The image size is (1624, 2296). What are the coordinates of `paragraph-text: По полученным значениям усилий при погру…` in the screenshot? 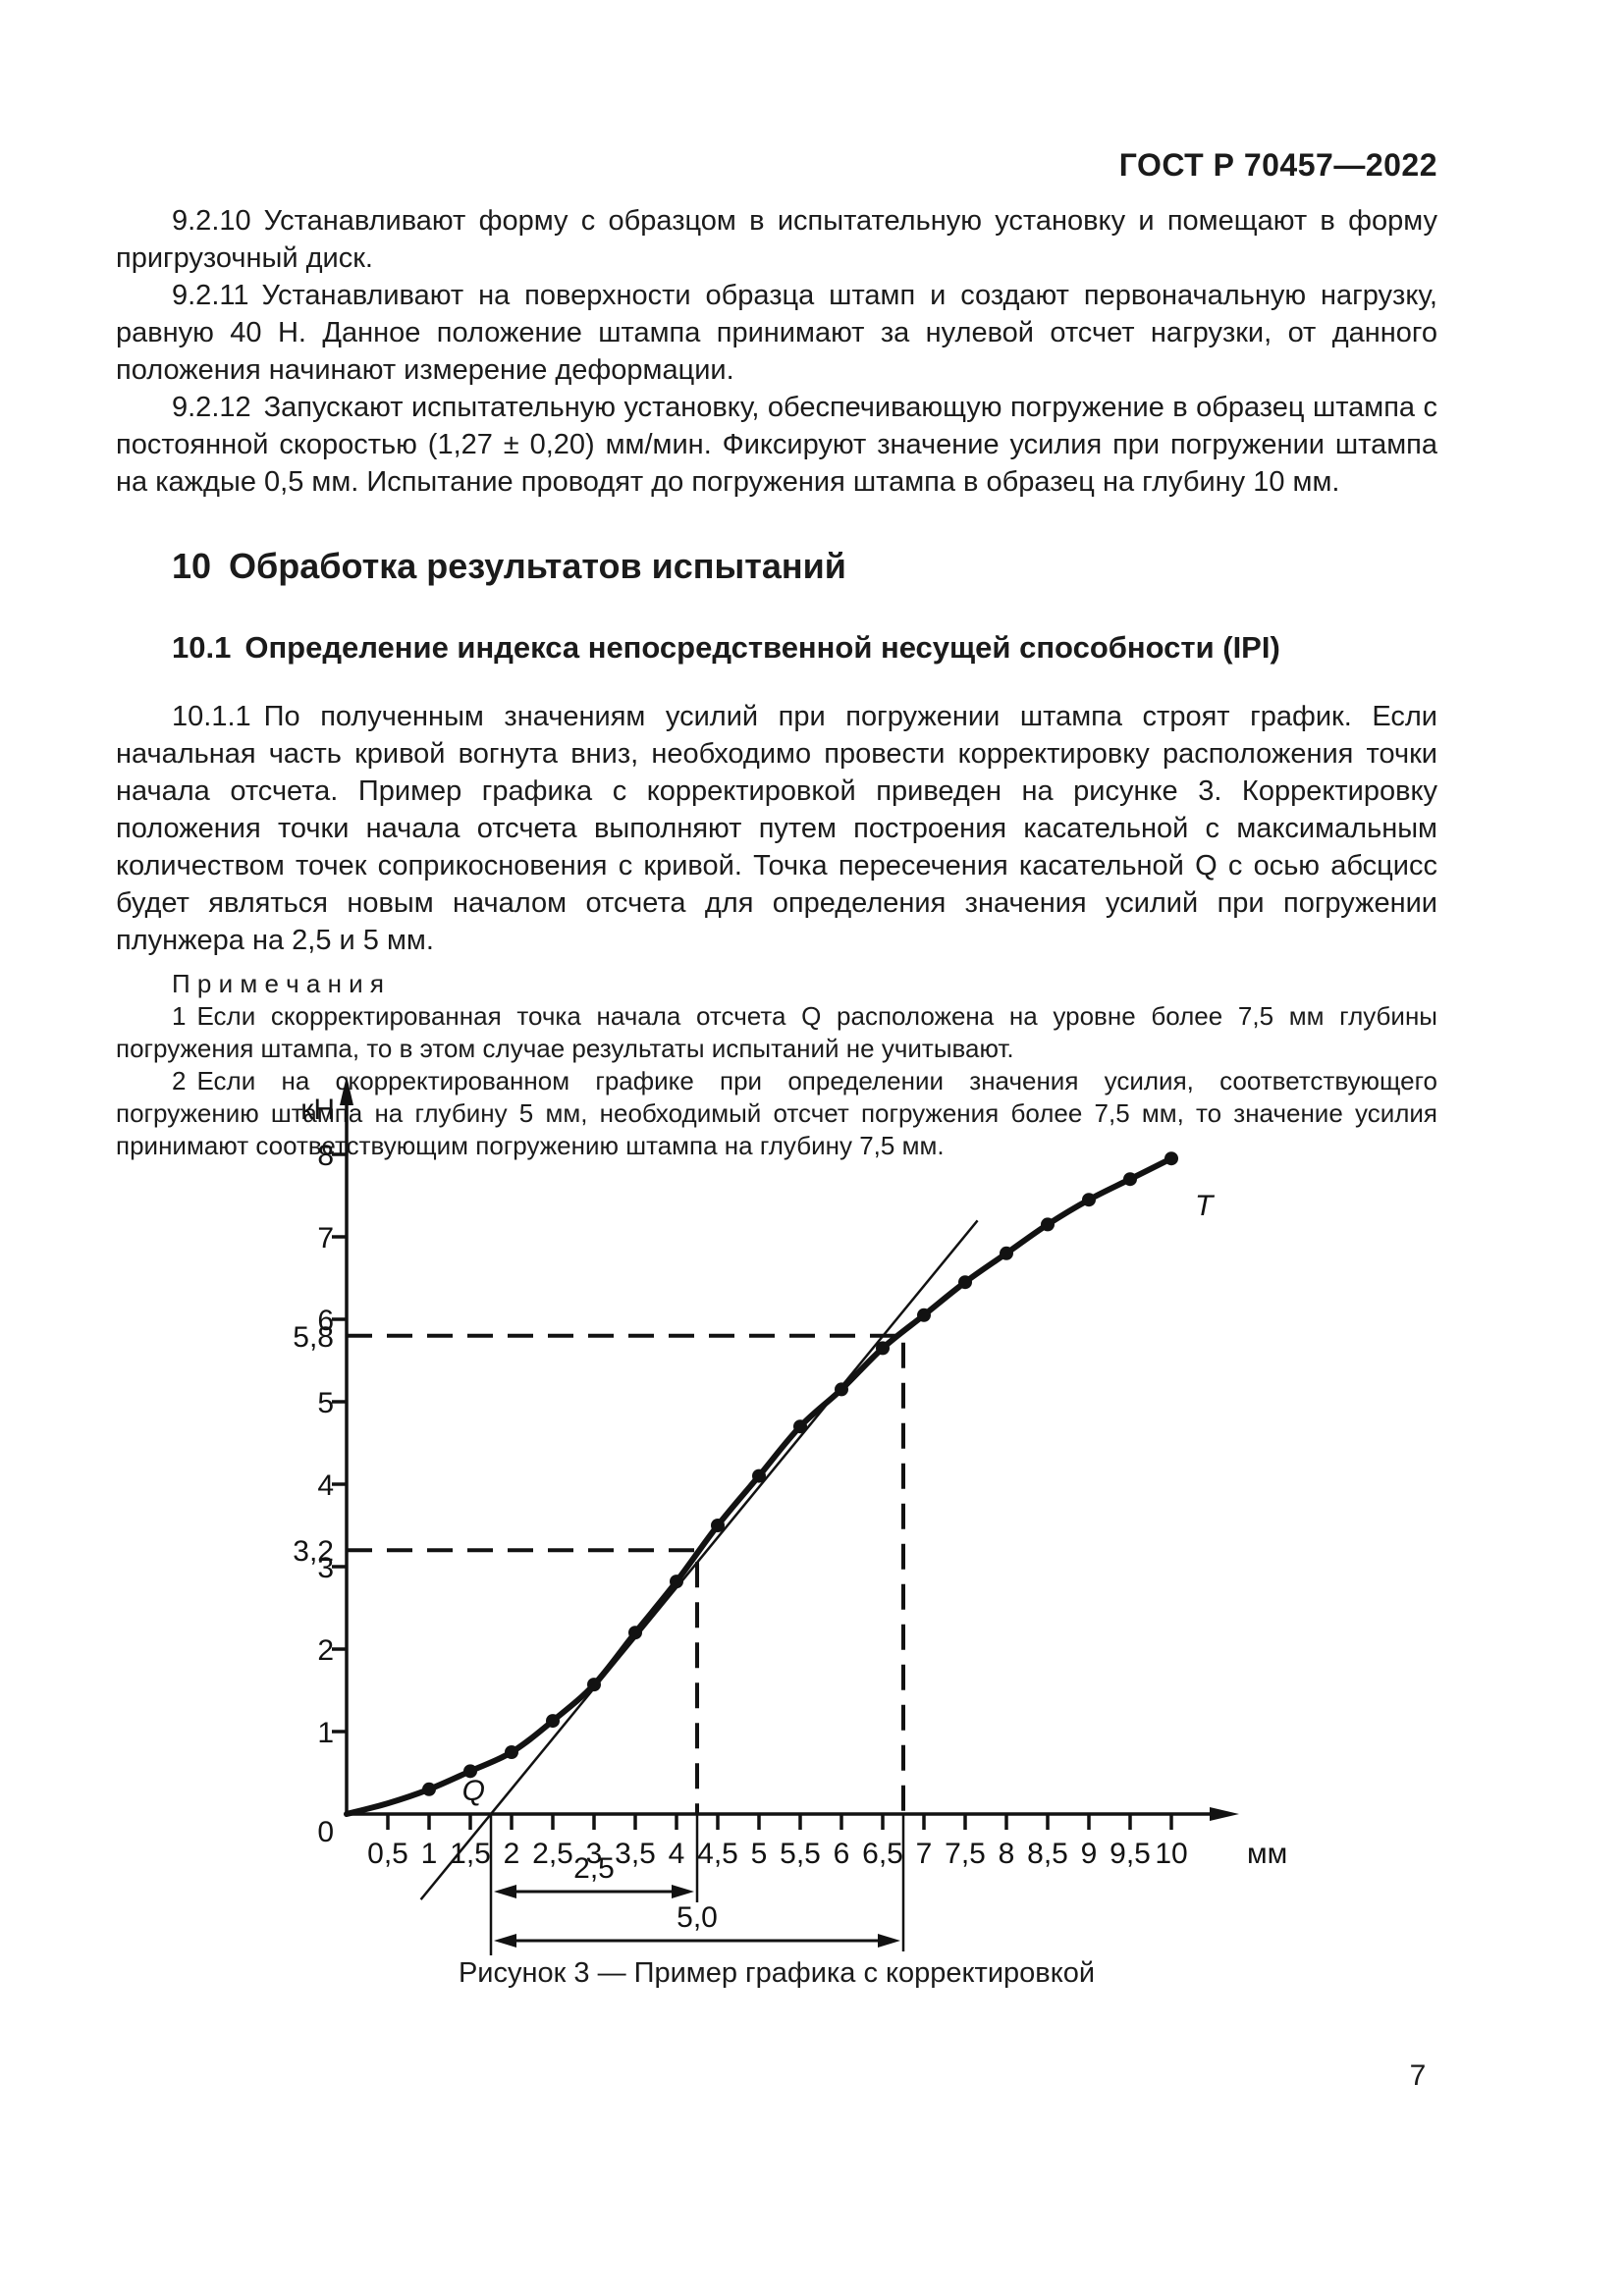 It's located at (776, 828).